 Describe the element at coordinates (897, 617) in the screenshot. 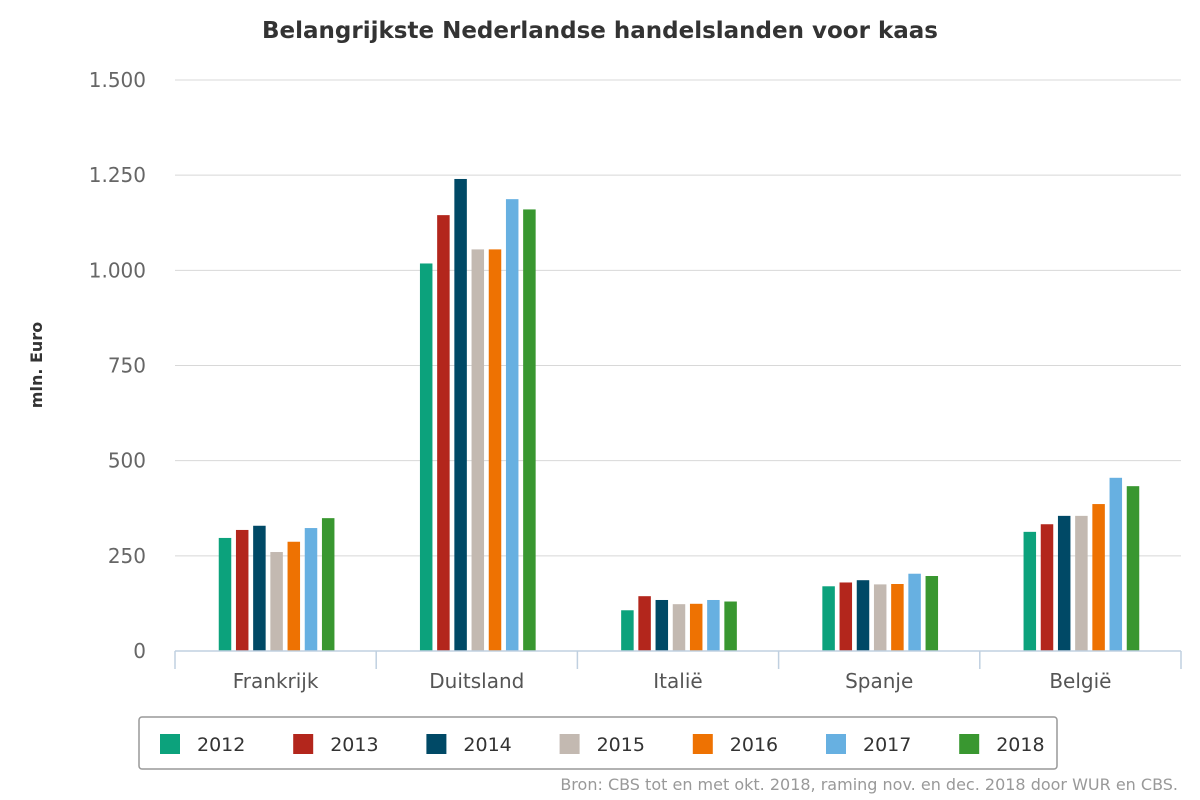

I see `bar-2016-spanje` at that location.